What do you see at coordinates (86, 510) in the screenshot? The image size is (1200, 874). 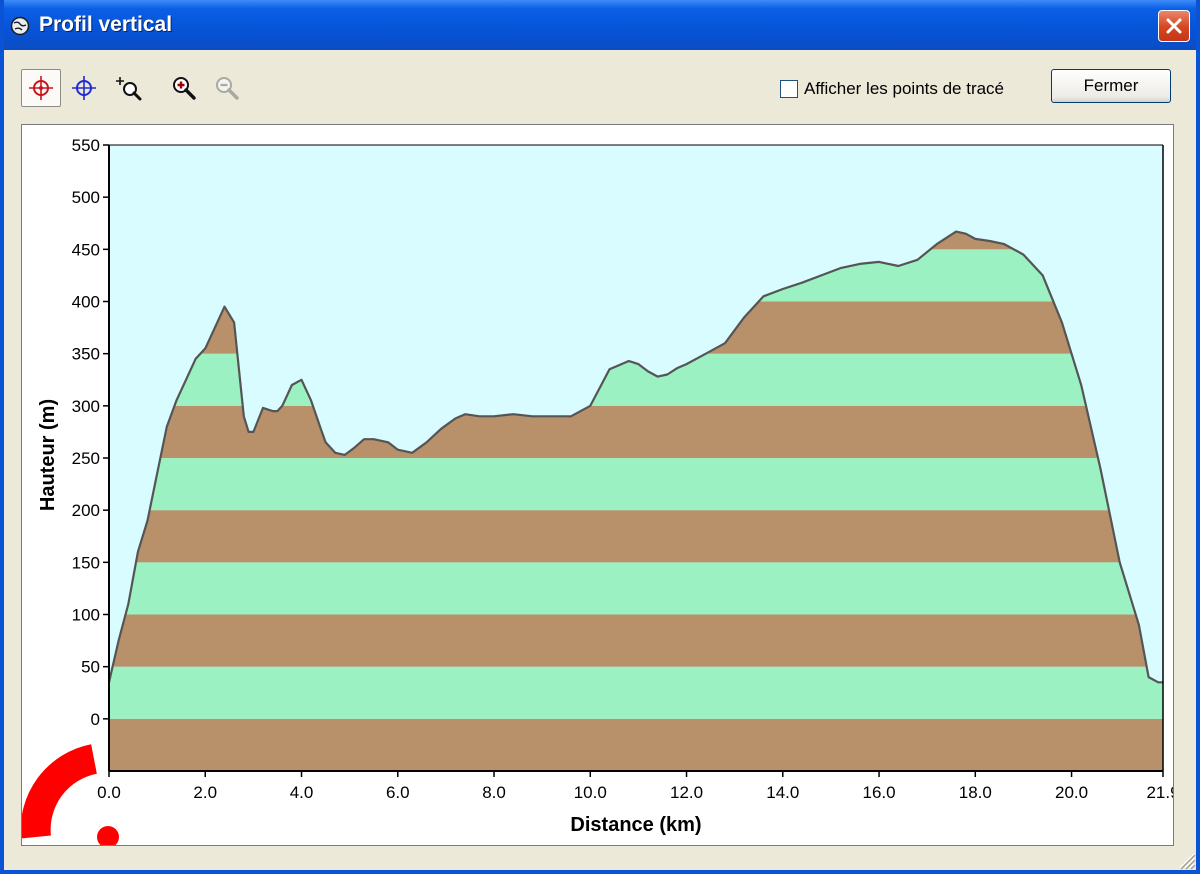 I see `y-tick-label: 200` at bounding box center [86, 510].